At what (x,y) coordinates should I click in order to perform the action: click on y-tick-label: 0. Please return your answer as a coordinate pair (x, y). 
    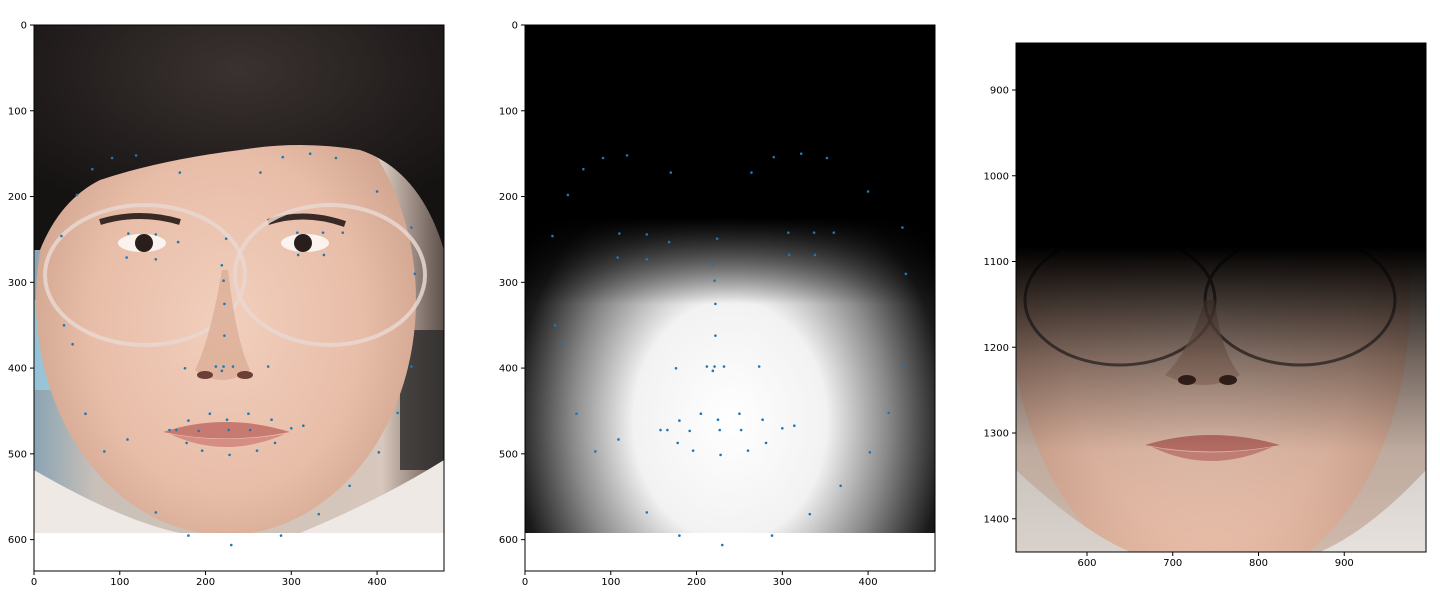
    Looking at the image, I should click on (515, 26).